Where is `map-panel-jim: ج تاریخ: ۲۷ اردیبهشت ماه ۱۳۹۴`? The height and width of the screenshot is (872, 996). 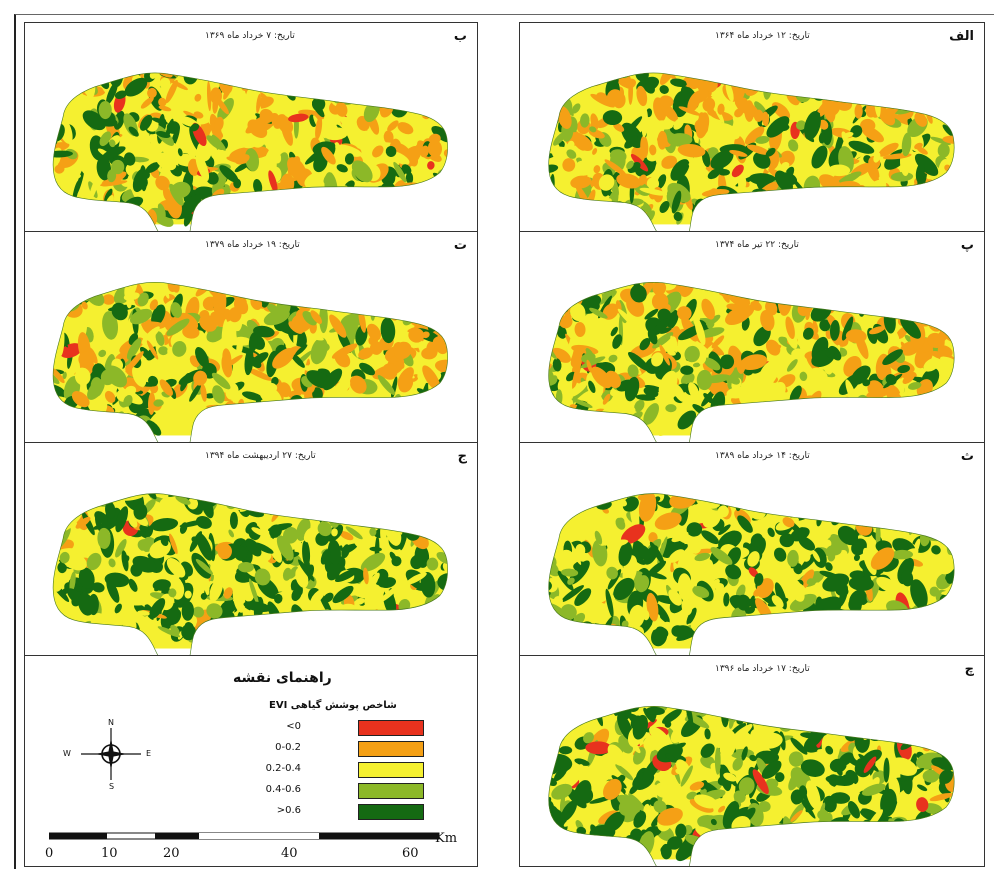 map-panel-jim: ج تاریخ: ۲۷ اردیبهشت ماه ۱۳۹۴ is located at coordinates (251, 549).